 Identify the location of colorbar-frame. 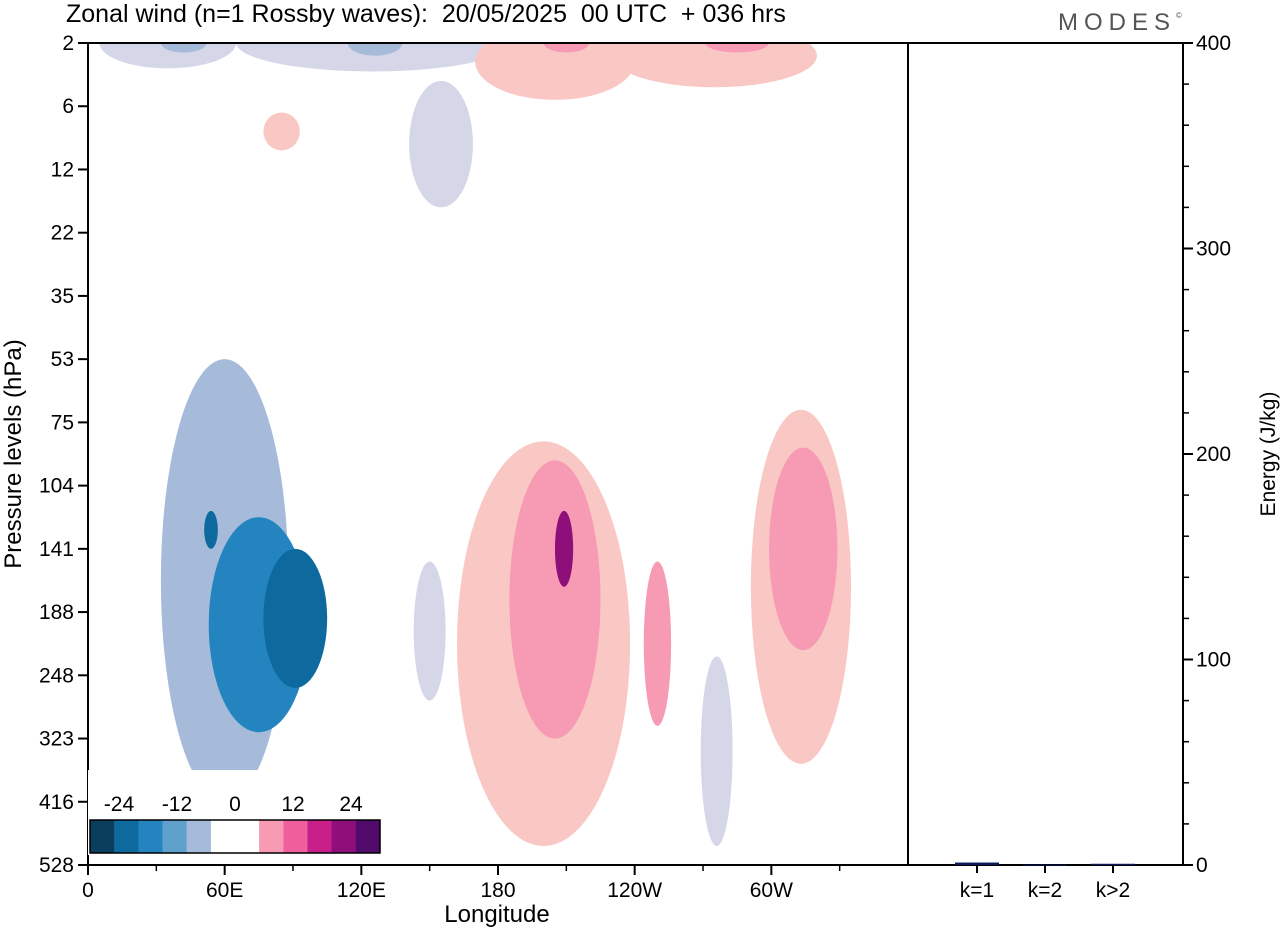
(235, 836).